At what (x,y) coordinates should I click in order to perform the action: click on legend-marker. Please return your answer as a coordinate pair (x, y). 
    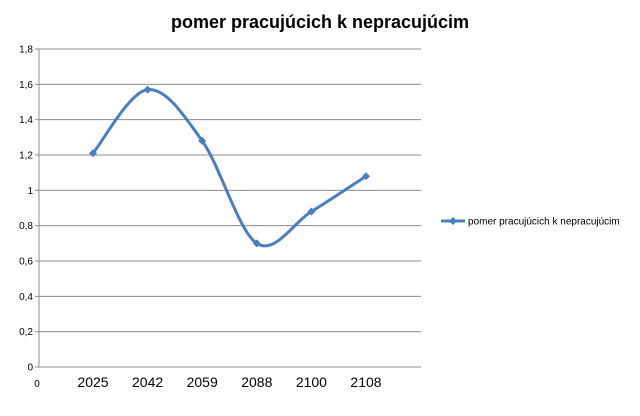
    Looking at the image, I should click on (453, 221).